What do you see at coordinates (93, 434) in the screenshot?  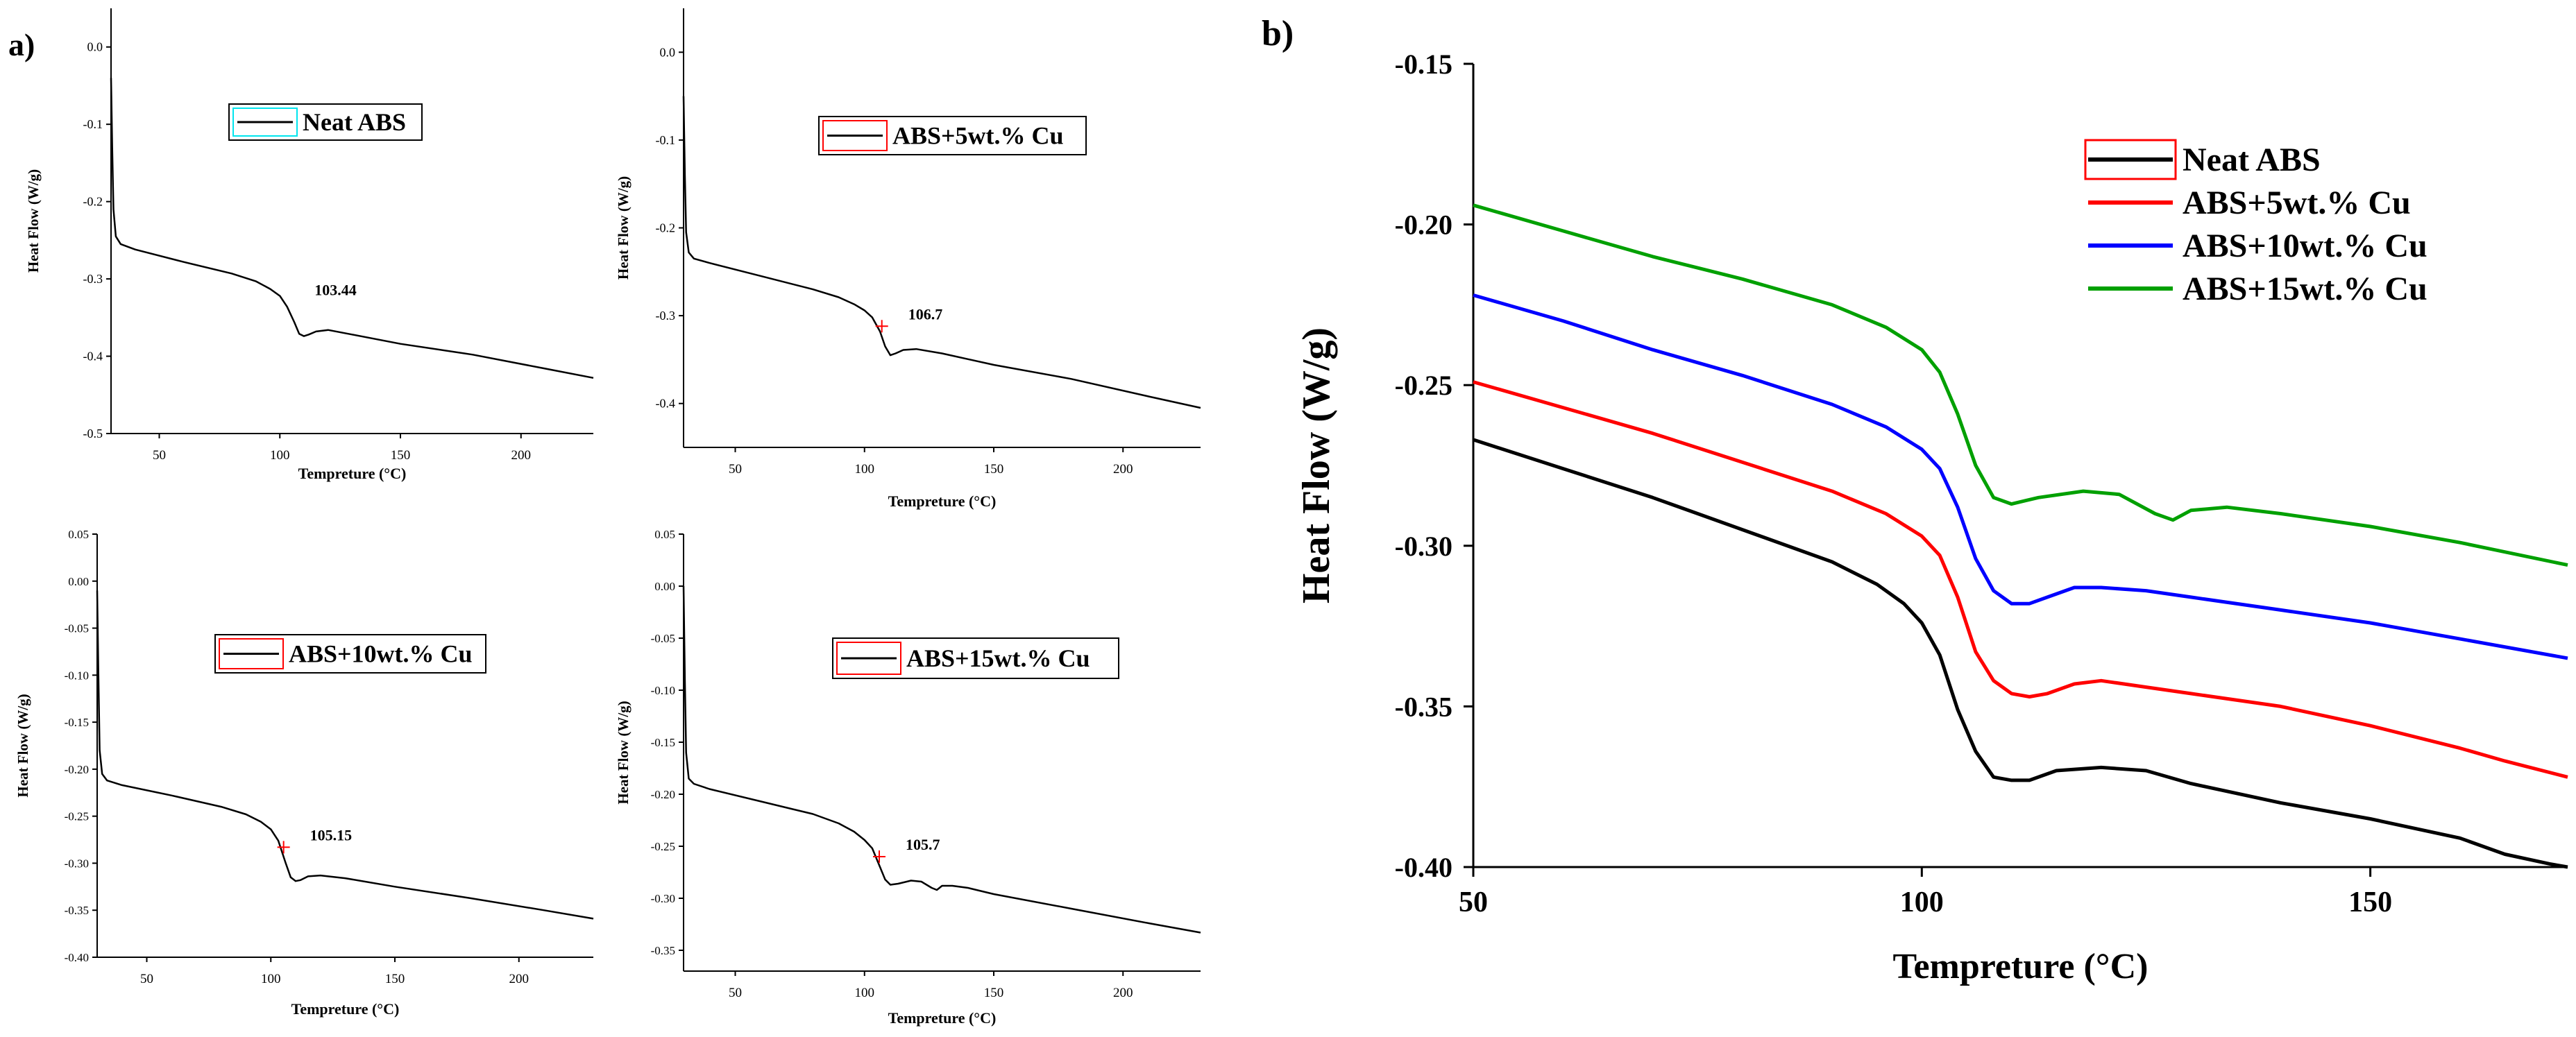 I see `y-tick-label: -0.5` at bounding box center [93, 434].